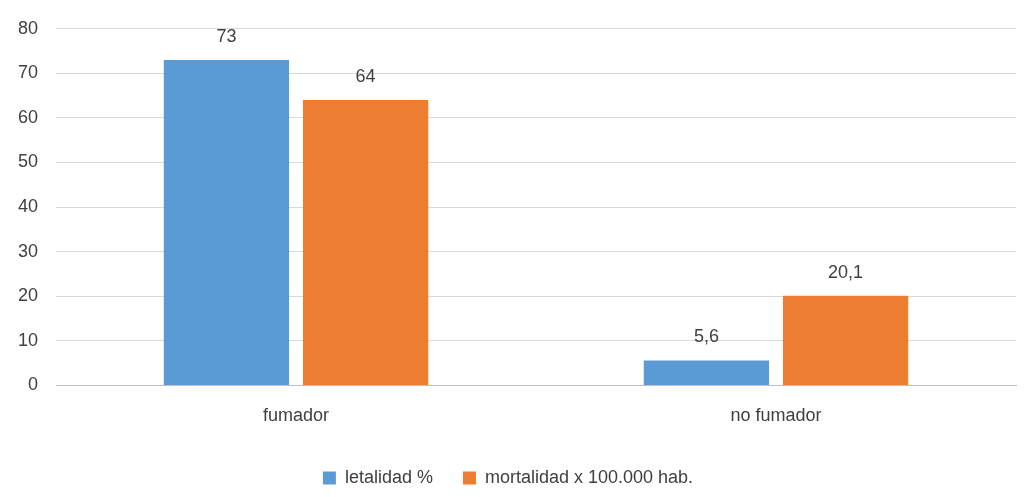  What do you see at coordinates (28, 339) in the screenshot?
I see `y-tick-label: 10` at bounding box center [28, 339].